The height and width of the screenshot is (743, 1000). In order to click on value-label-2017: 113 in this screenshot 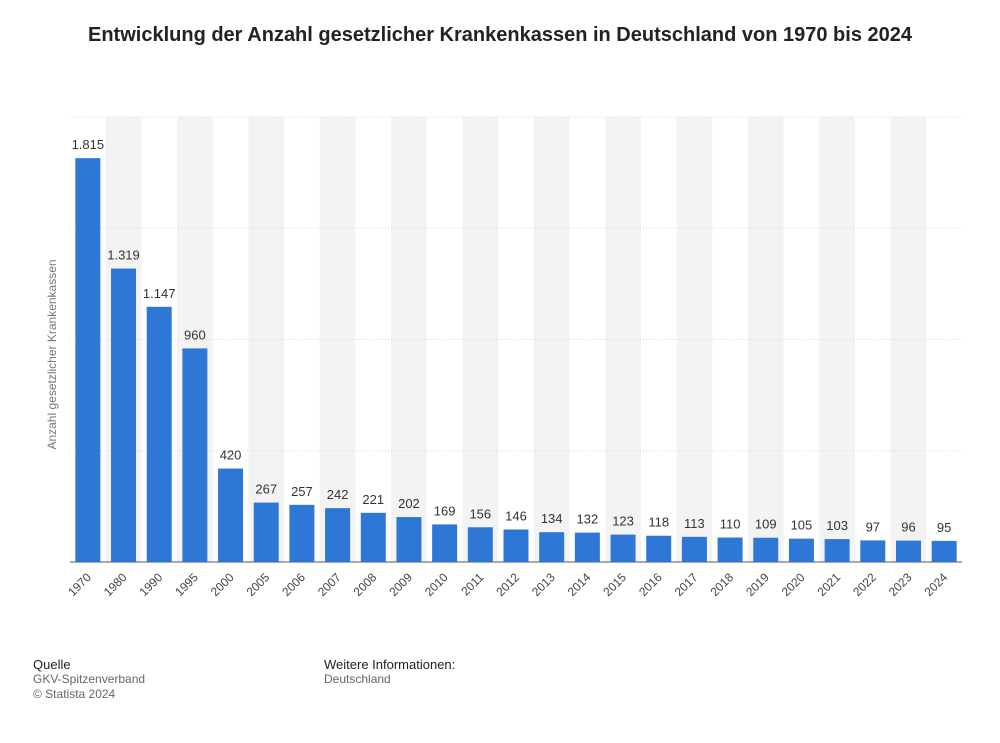, I will do `click(694, 523)`.